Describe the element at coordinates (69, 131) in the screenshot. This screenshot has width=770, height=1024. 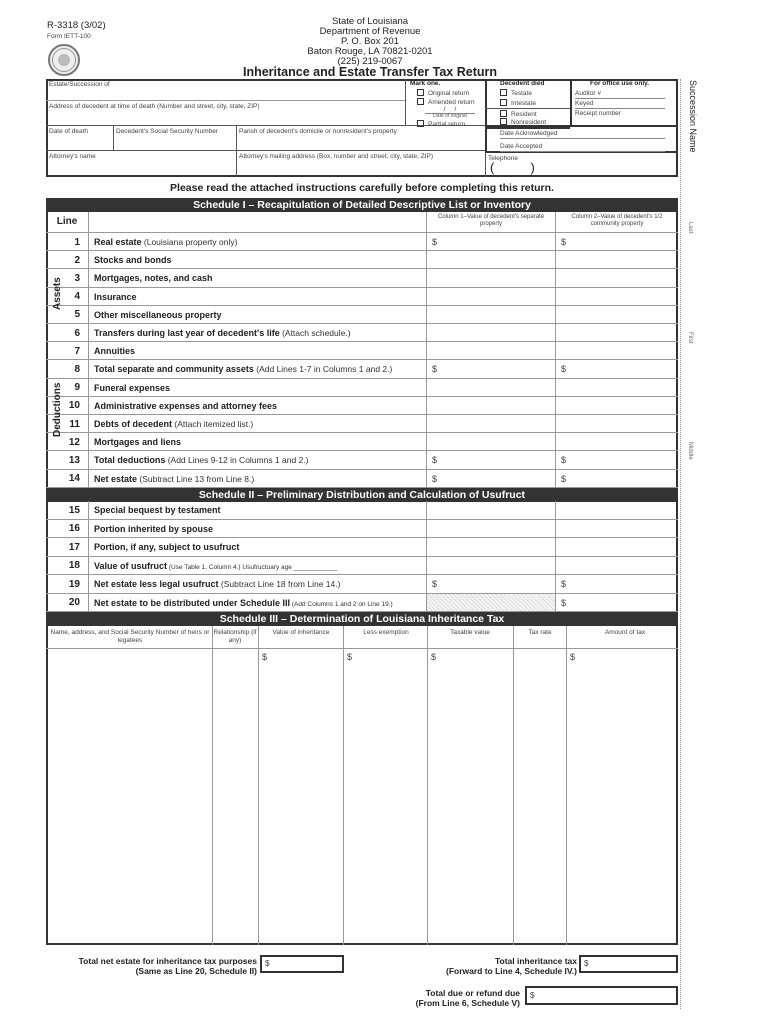
I see `date-of-death-field: Date of death` at that location.